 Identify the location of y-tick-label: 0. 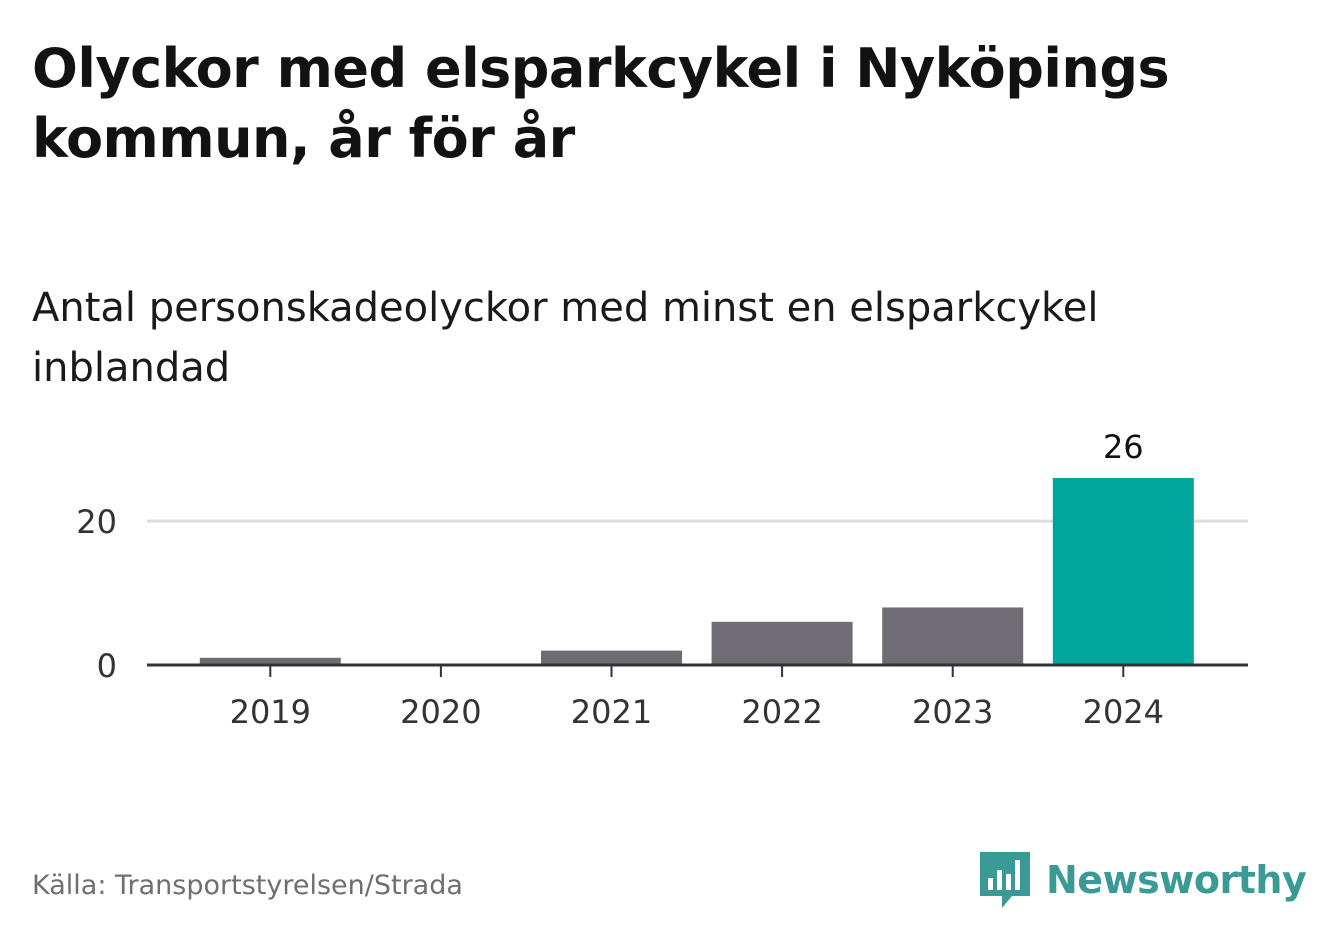
(107, 666).